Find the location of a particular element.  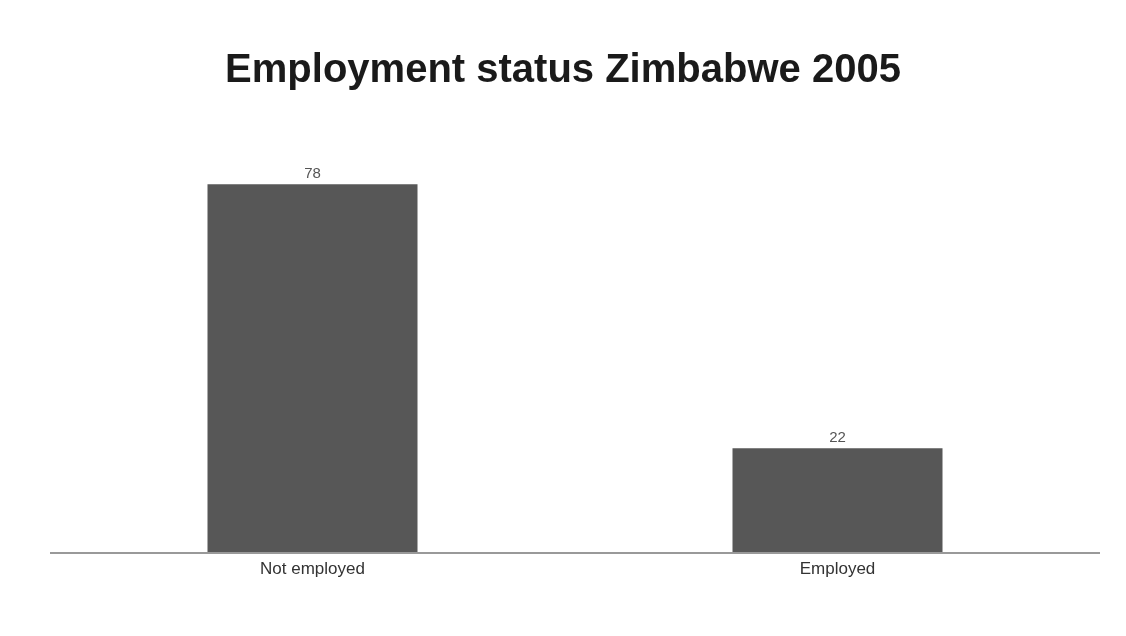

chart-title: Employment status Zimbabwe 2005 is located at coordinates (563, 68).